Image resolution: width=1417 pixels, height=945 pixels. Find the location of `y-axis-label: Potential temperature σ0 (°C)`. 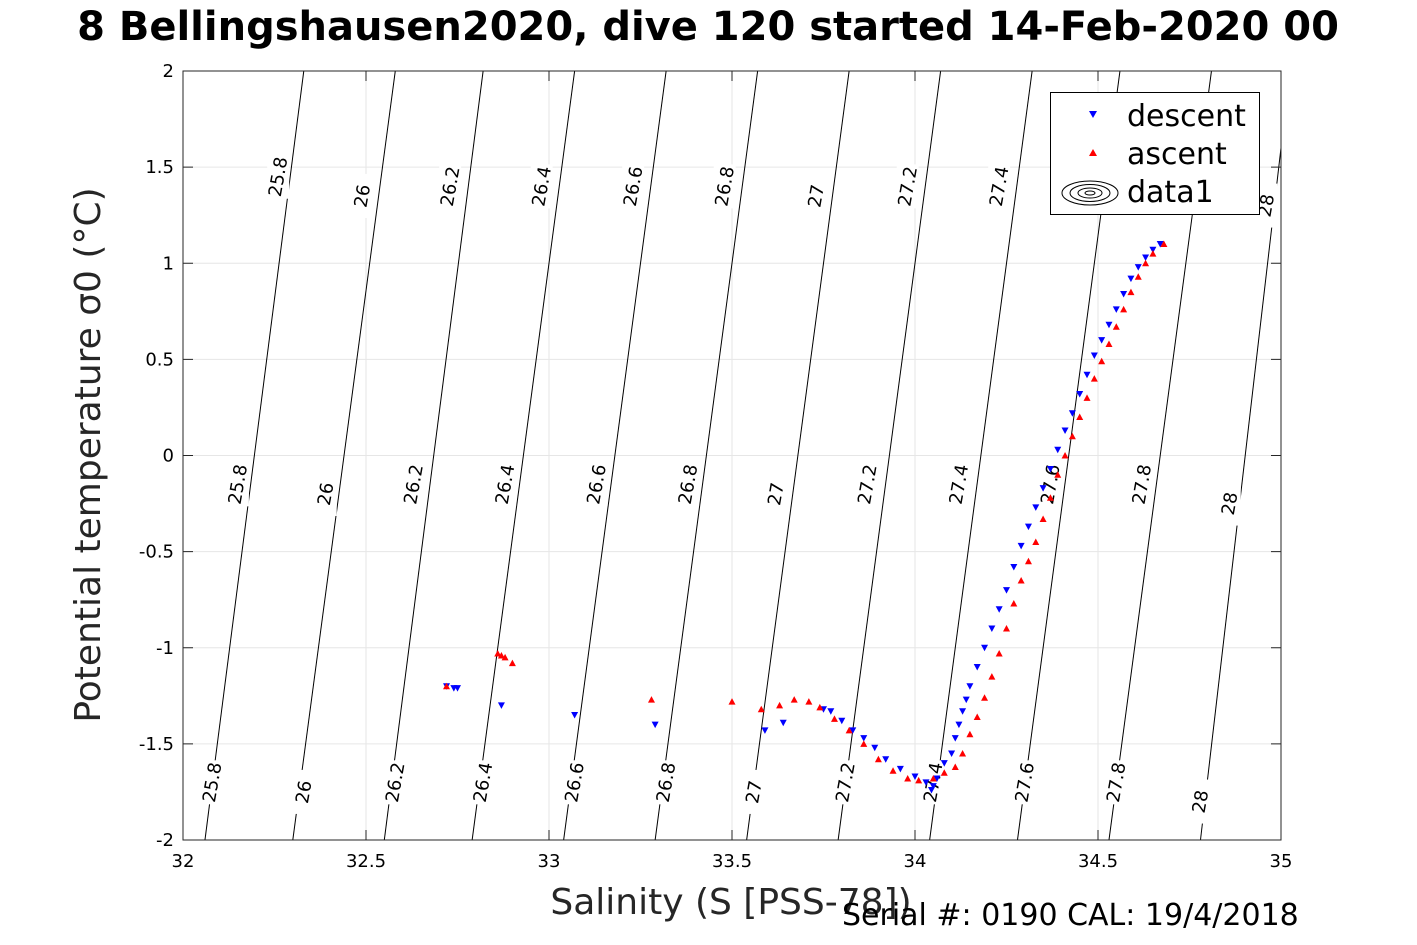

y-axis-label: Potential temperature σ0 (°C) is located at coordinates (88, 454).